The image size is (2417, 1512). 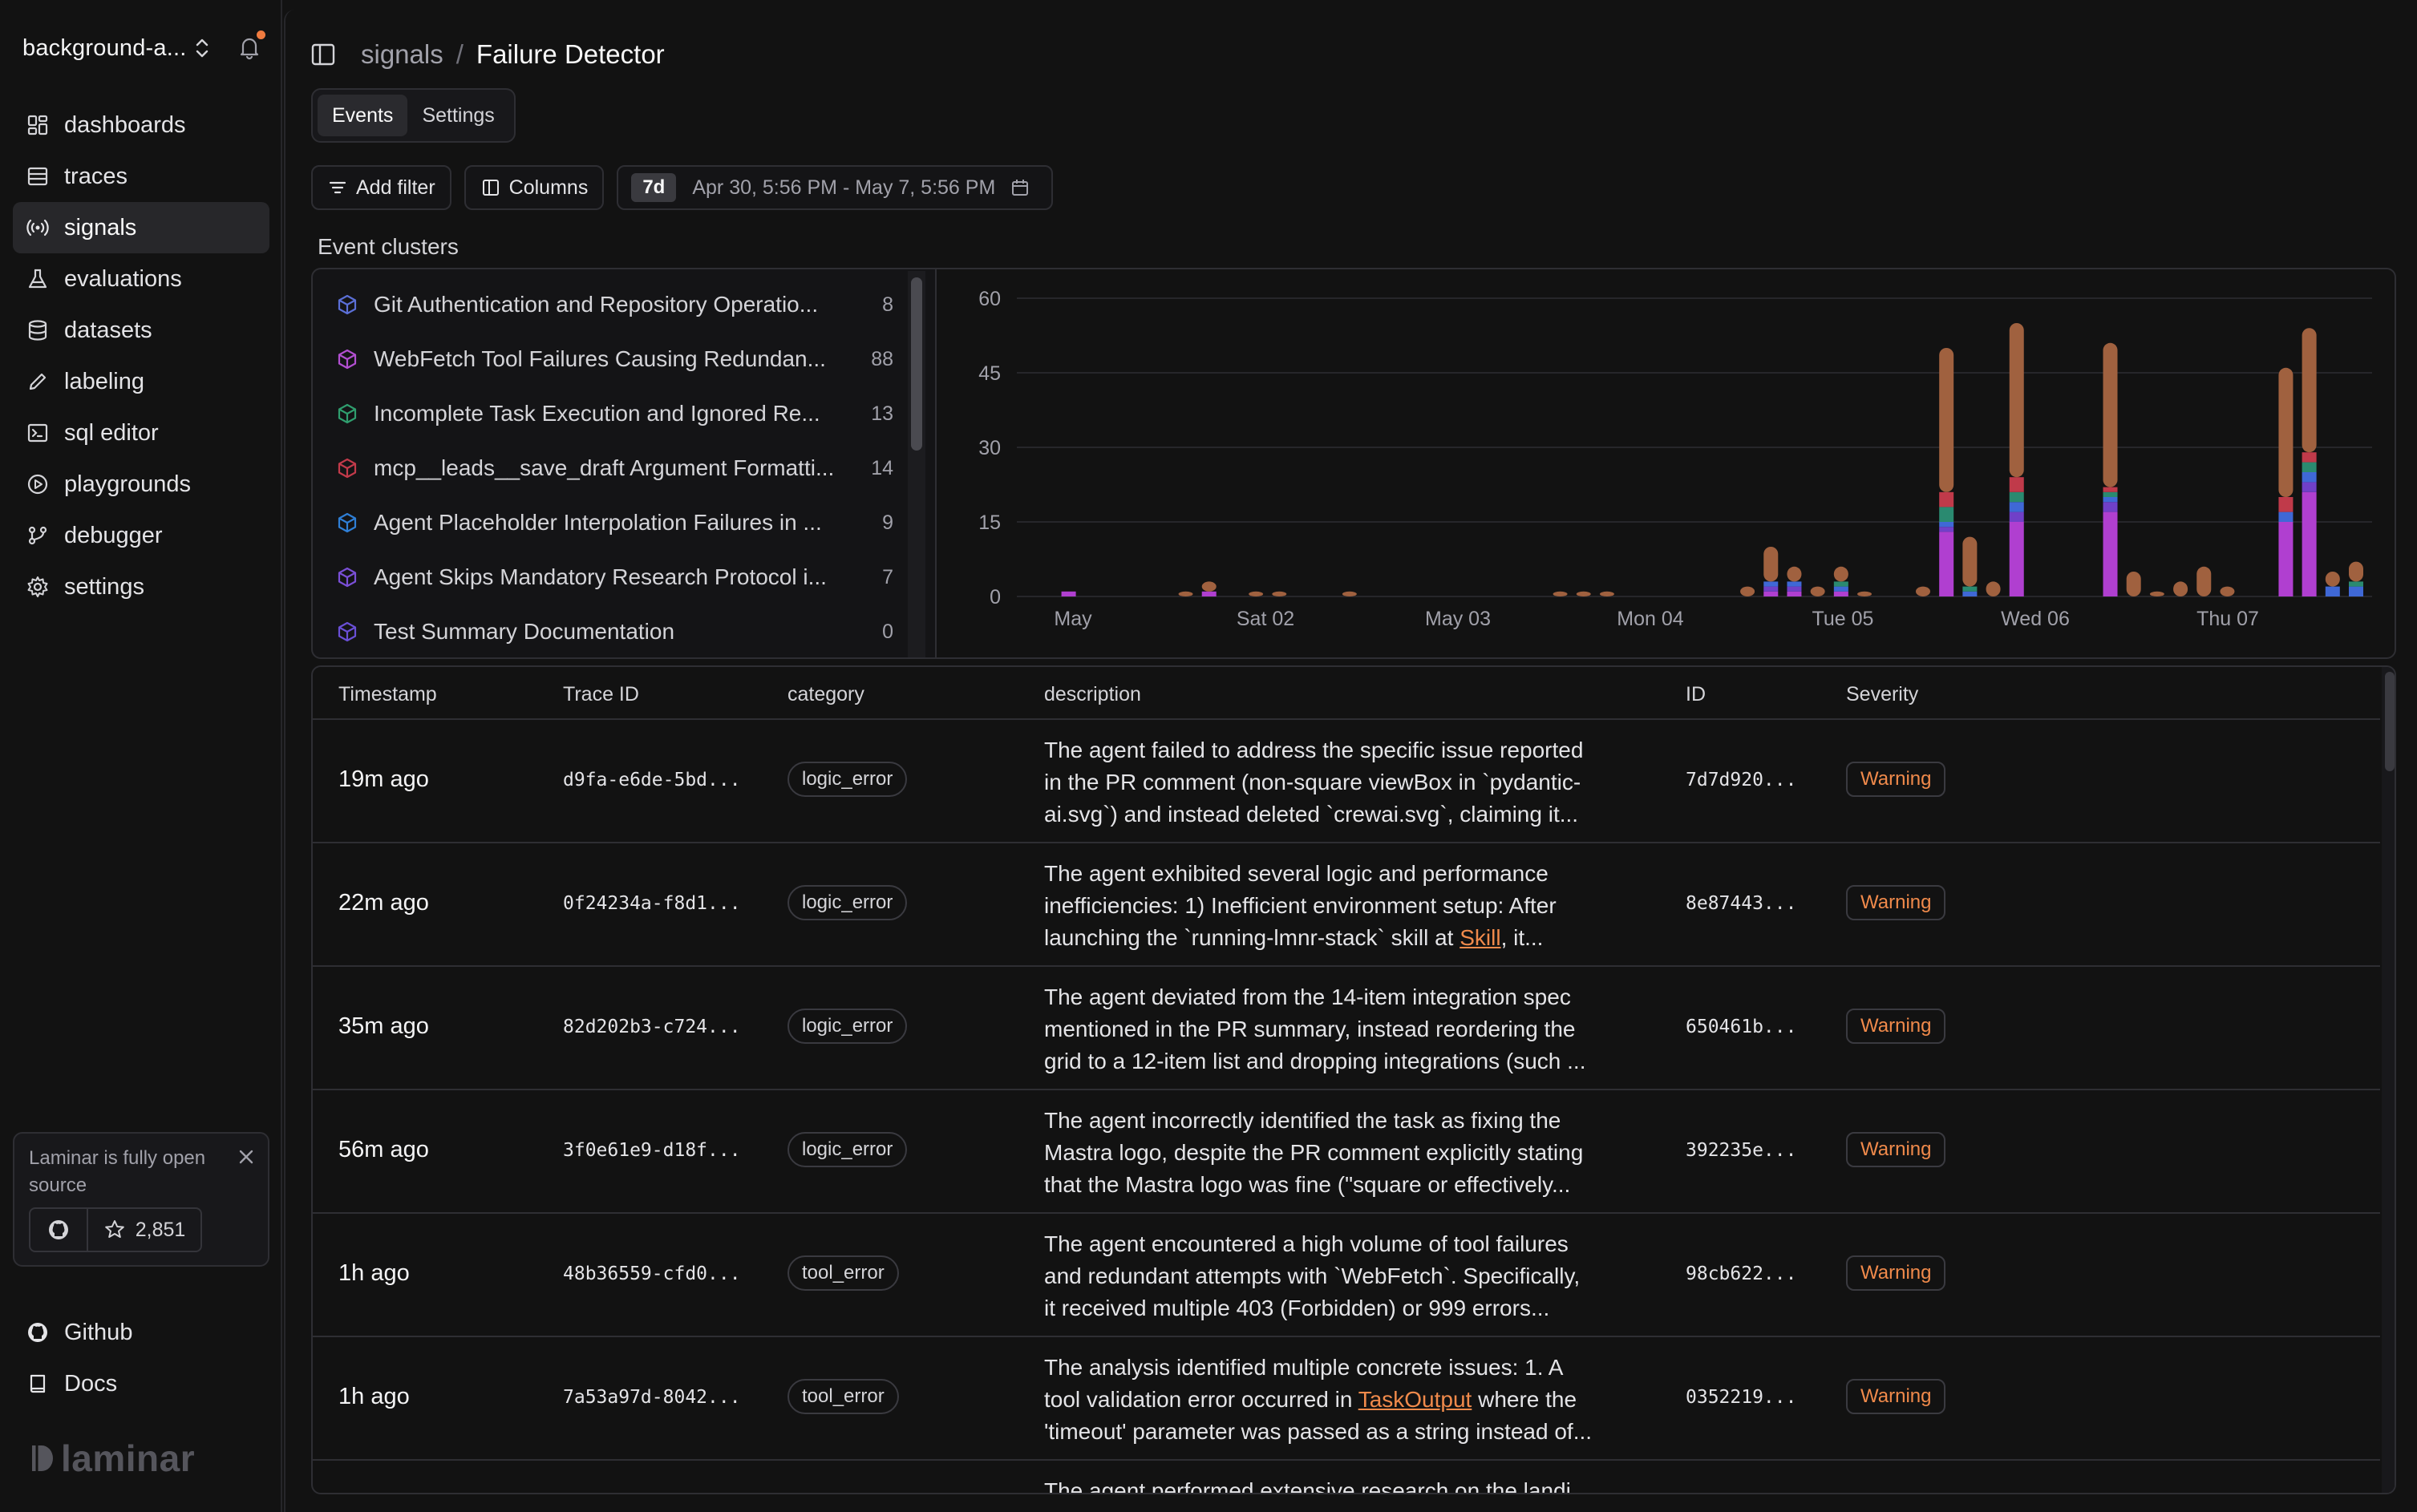 What do you see at coordinates (141, 1199) in the screenshot?
I see `open-source-card: Laminar is fully open source 2,851` at bounding box center [141, 1199].